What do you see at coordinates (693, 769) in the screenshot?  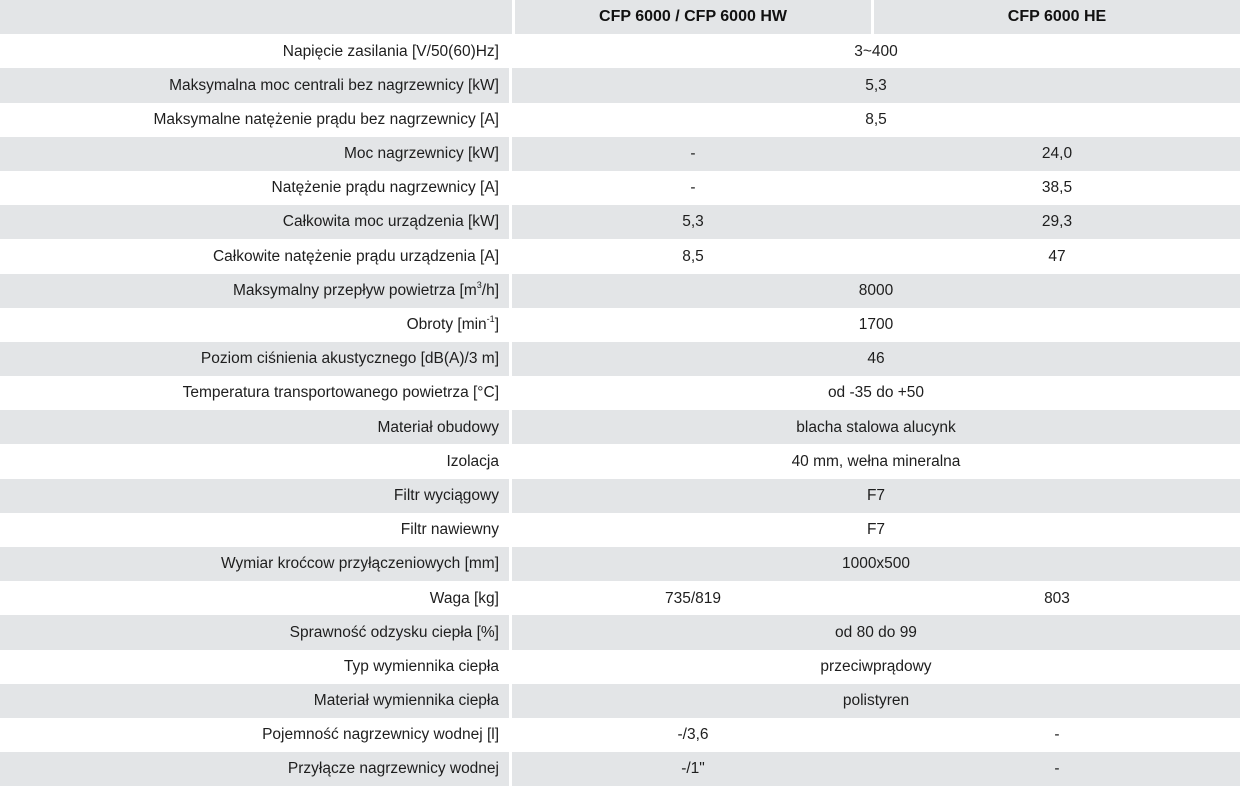 I see `value-cell-cfp-6000-hw: -/1"` at bounding box center [693, 769].